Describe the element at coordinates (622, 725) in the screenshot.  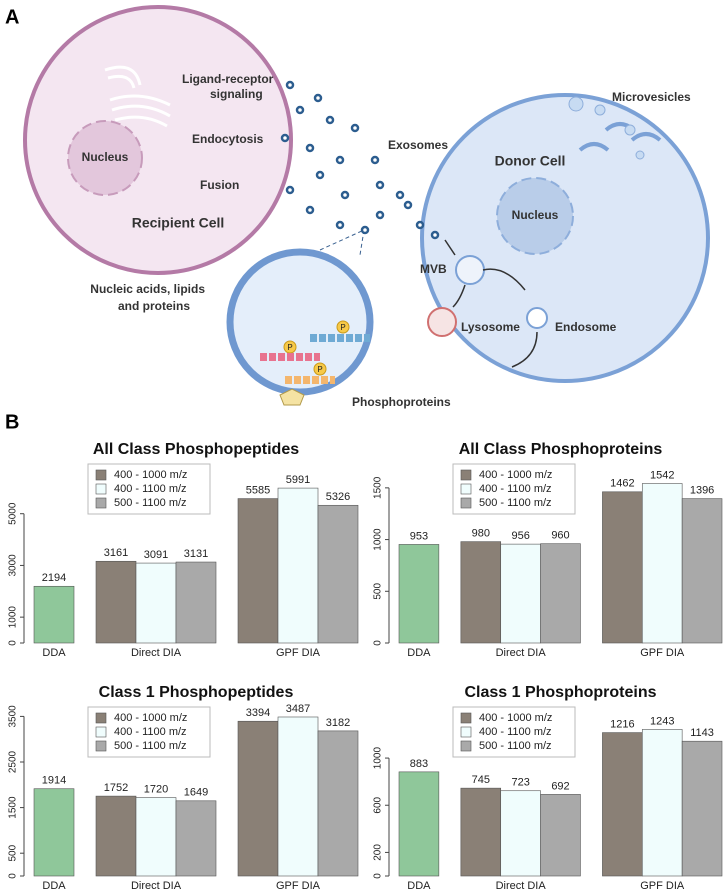
I see `data-label: 1216` at that location.